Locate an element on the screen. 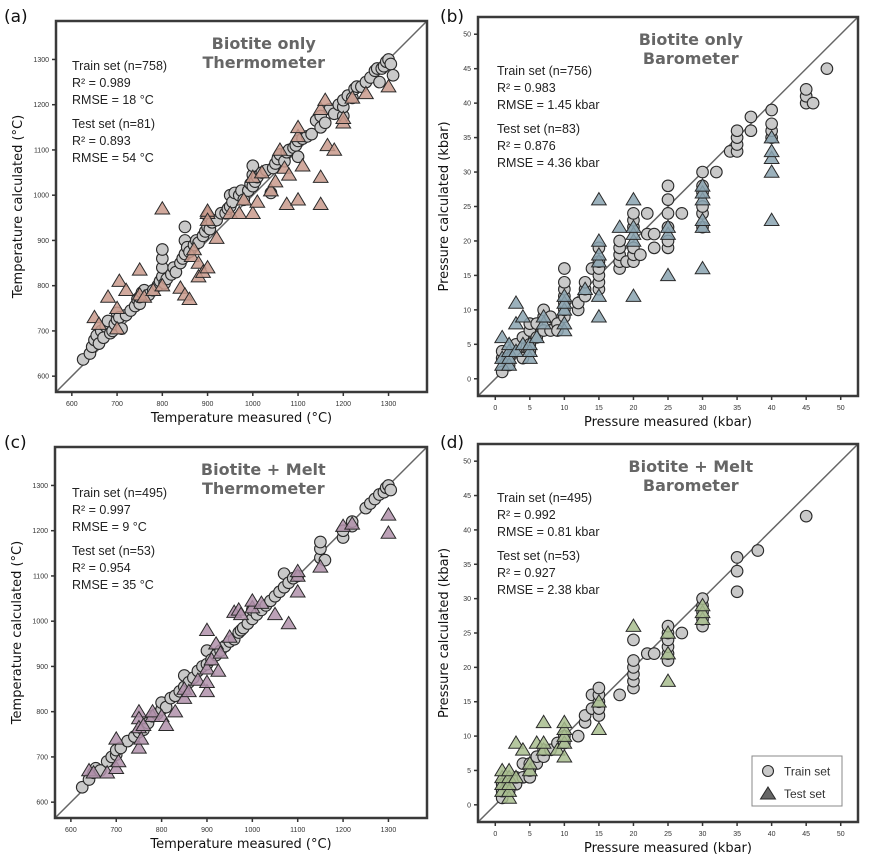  test-rmse: RMSE = 2.38 kbar is located at coordinates (548, 590).